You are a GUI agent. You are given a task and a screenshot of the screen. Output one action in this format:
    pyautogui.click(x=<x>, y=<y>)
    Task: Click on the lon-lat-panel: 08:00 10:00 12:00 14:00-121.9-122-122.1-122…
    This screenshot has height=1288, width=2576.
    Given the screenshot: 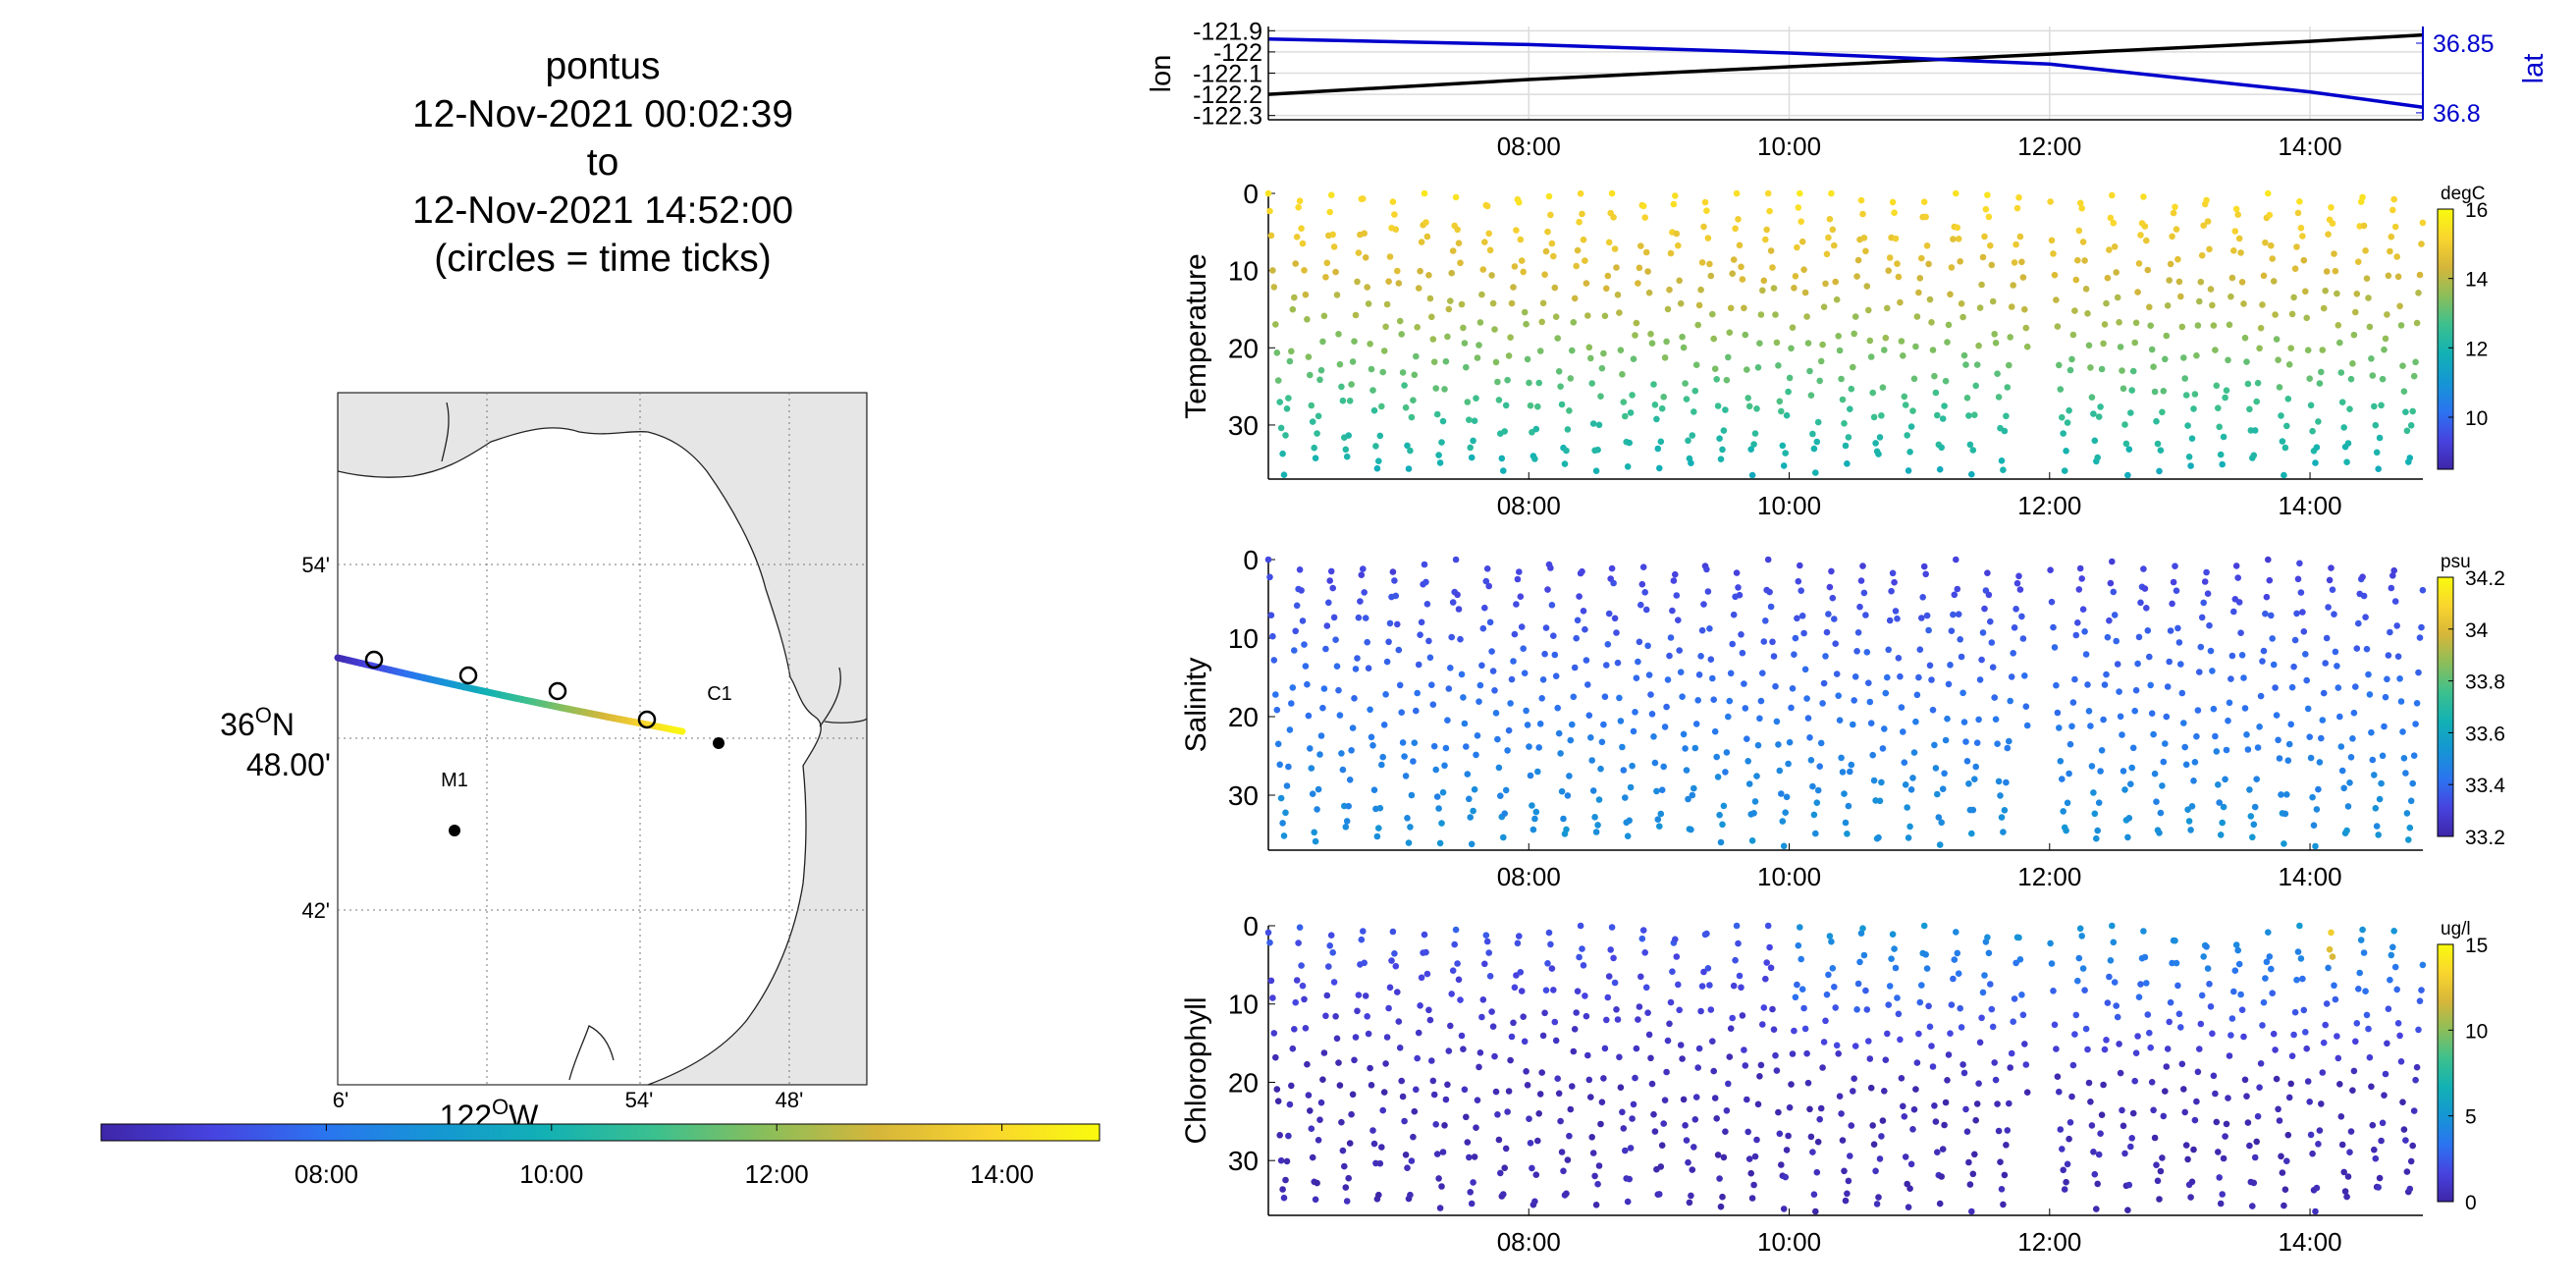 What is the action you would take?
    pyautogui.click(x=1847, y=89)
    